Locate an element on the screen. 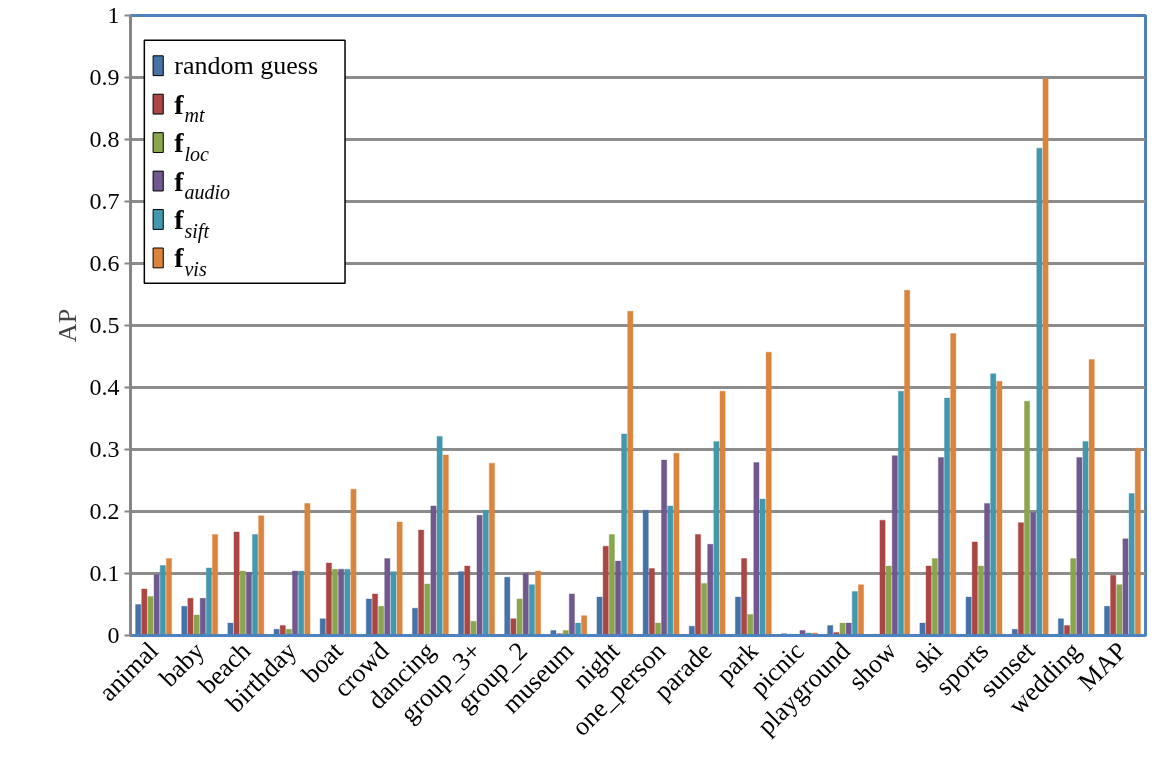 This screenshot has width=1155, height=765. legend-label: random guess is located at coordinates (246, 66).